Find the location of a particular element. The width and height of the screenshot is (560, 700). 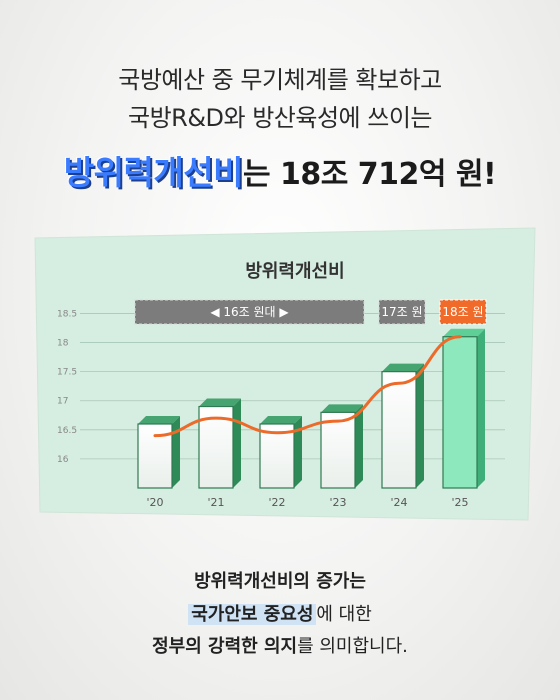

y-tick-label: 18.5 is located at coordinates (67, 314).